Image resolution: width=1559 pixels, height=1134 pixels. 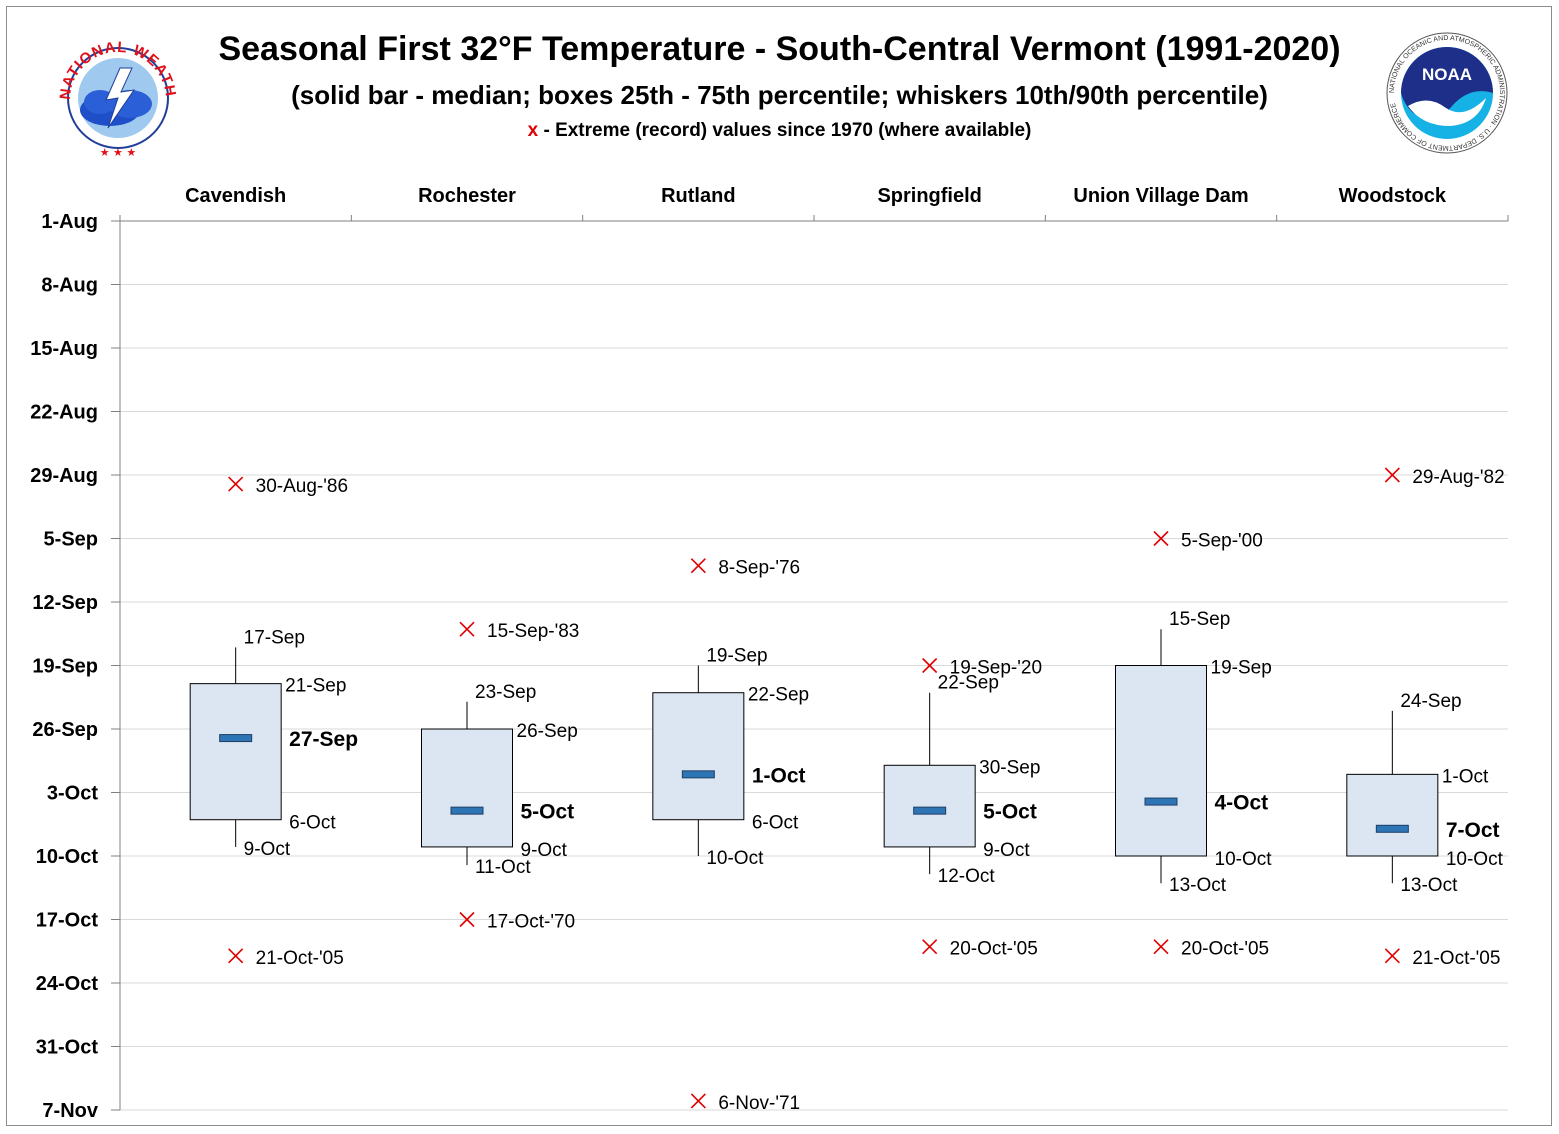 I want to click on earliest-record-label: 8-Sep-'76, so click(x=759, y=568).